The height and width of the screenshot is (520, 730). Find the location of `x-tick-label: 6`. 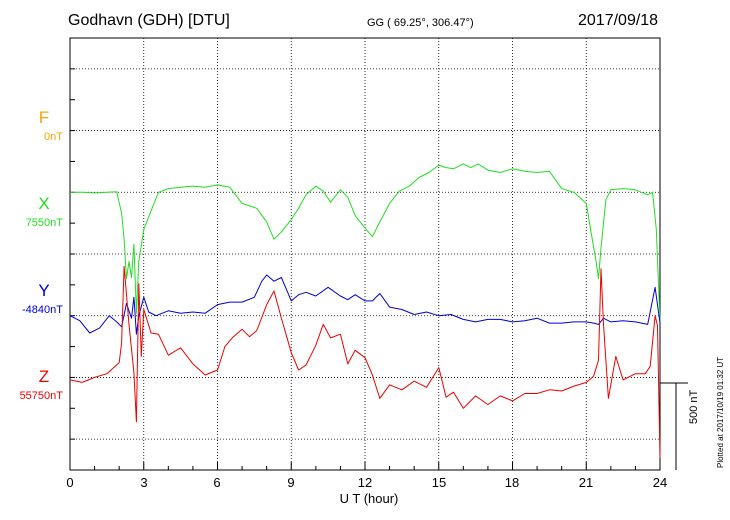

x-tick-label: 6 is located at coordinates (217, 482).